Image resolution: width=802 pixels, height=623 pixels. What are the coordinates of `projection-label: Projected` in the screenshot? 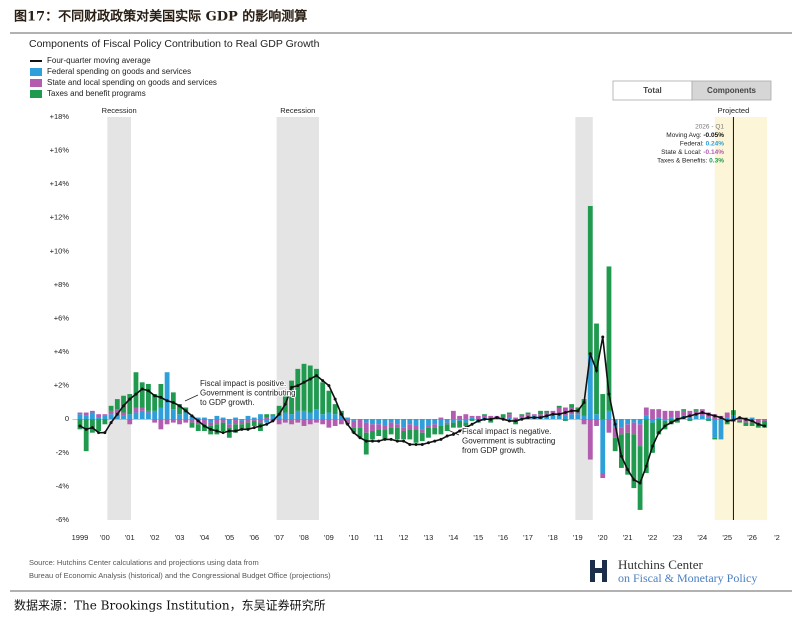 It's located at (734, 110).